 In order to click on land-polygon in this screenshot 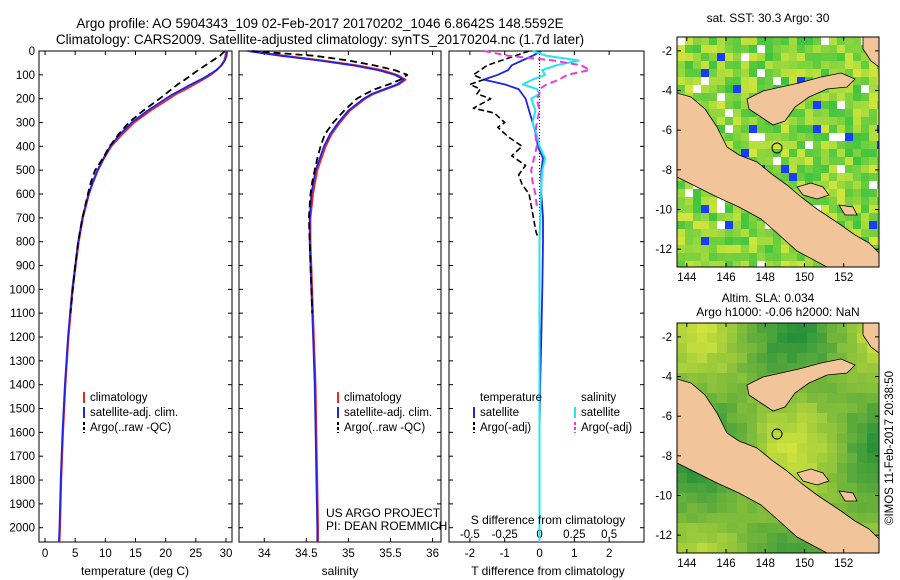, I will do `click(778, 465)`.